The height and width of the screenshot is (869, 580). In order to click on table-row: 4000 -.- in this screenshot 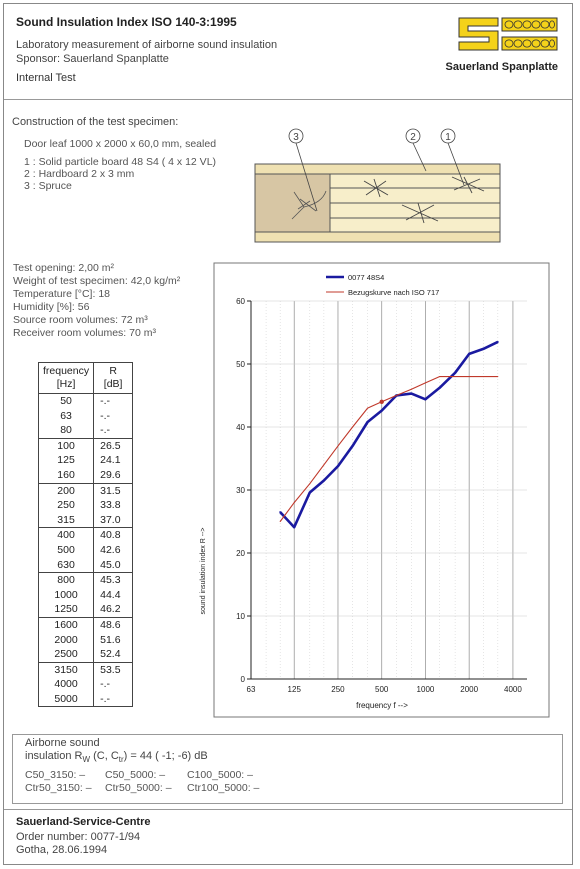, I will do `click(85, 684)`.